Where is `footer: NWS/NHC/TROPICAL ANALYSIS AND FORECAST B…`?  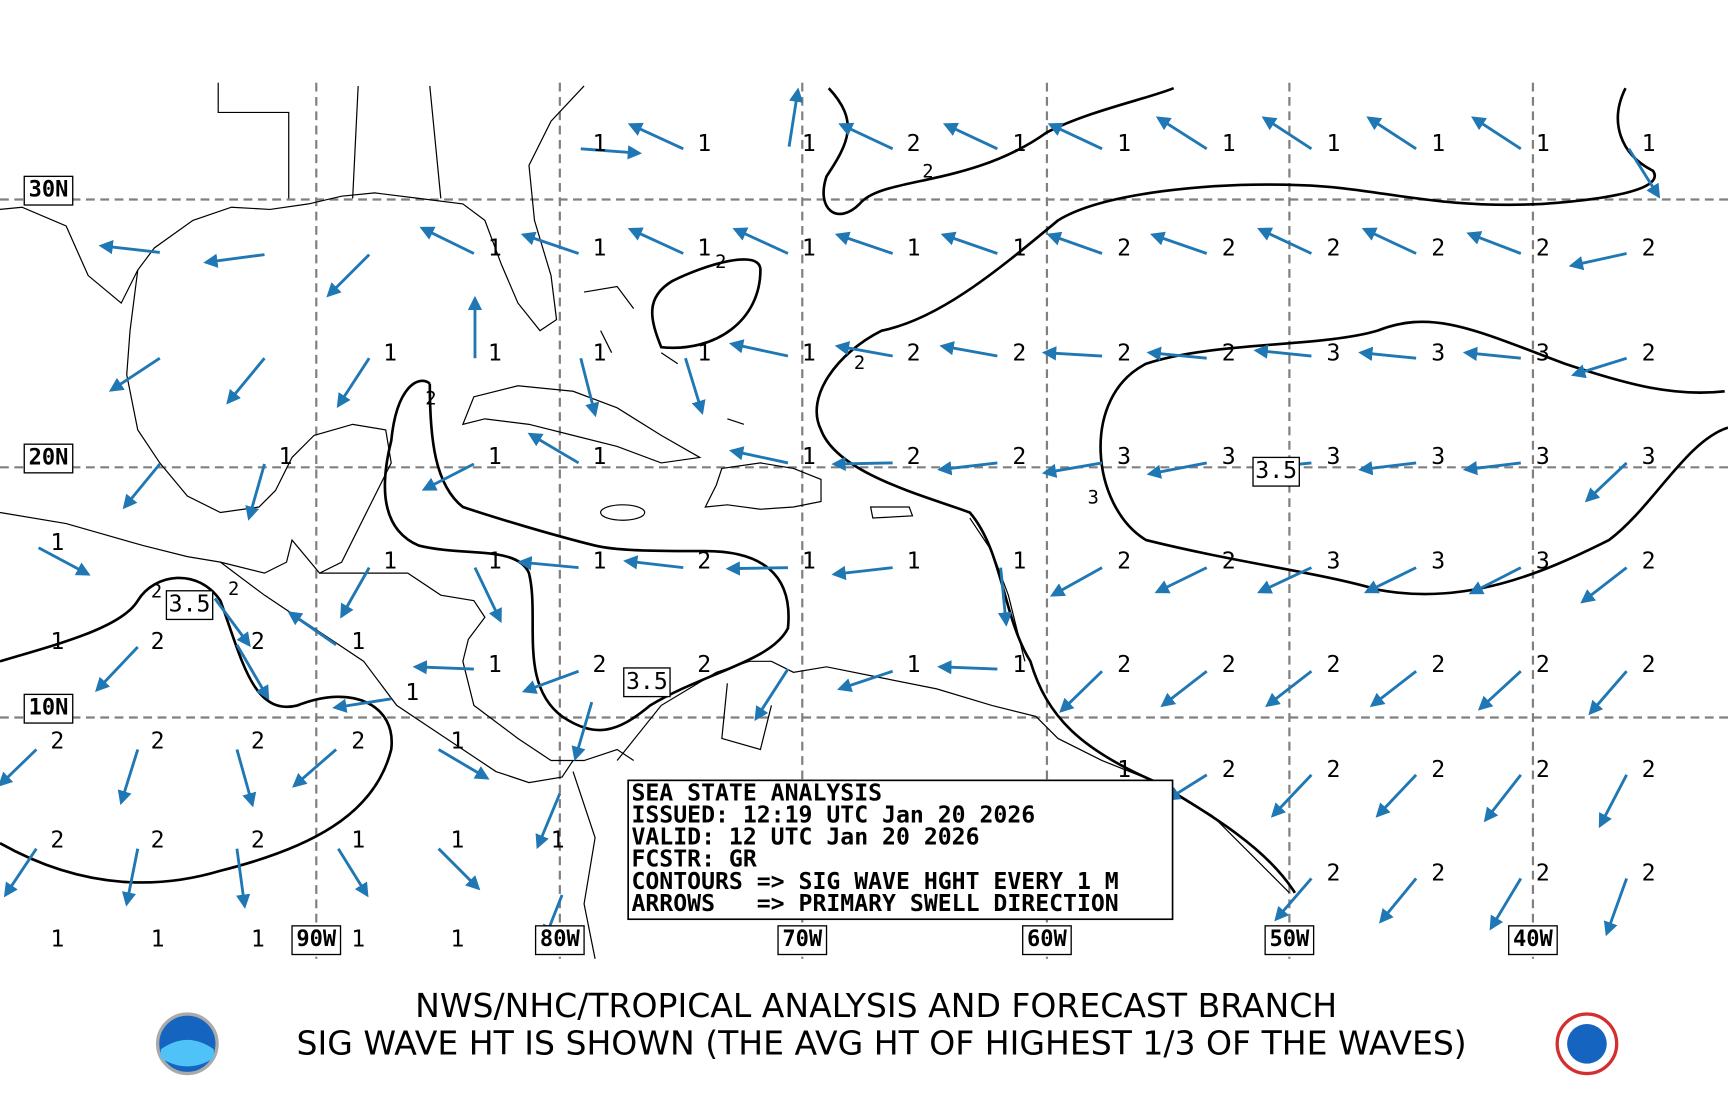
footer: NWS/NHC/TROPICAL ANALYSIS AND FORECAST B… is located at coordinates (887, 1031).